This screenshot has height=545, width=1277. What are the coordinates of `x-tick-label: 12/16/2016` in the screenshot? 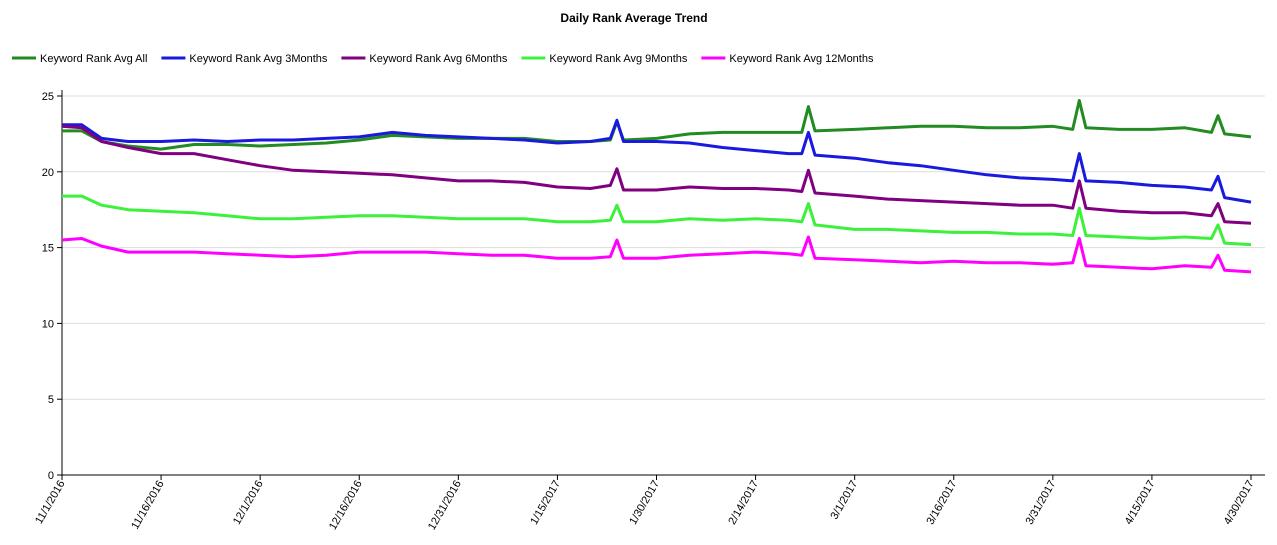 It's located at (346, 506).